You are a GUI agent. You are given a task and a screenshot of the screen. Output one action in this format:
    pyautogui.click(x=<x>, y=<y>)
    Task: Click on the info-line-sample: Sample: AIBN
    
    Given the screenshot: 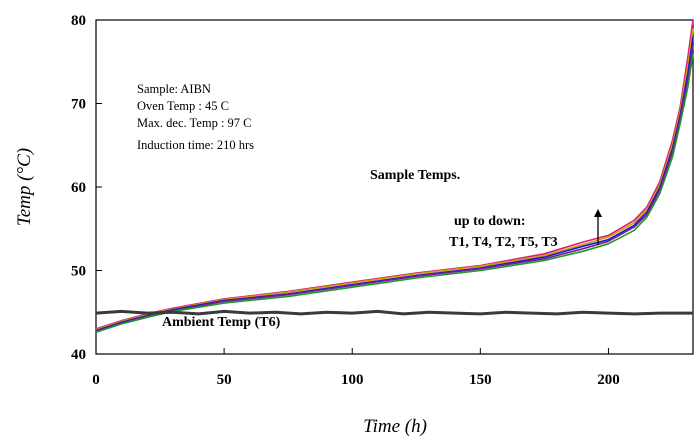 What is the action you would take?
    pyautogui.click(x=174, y=89)
    